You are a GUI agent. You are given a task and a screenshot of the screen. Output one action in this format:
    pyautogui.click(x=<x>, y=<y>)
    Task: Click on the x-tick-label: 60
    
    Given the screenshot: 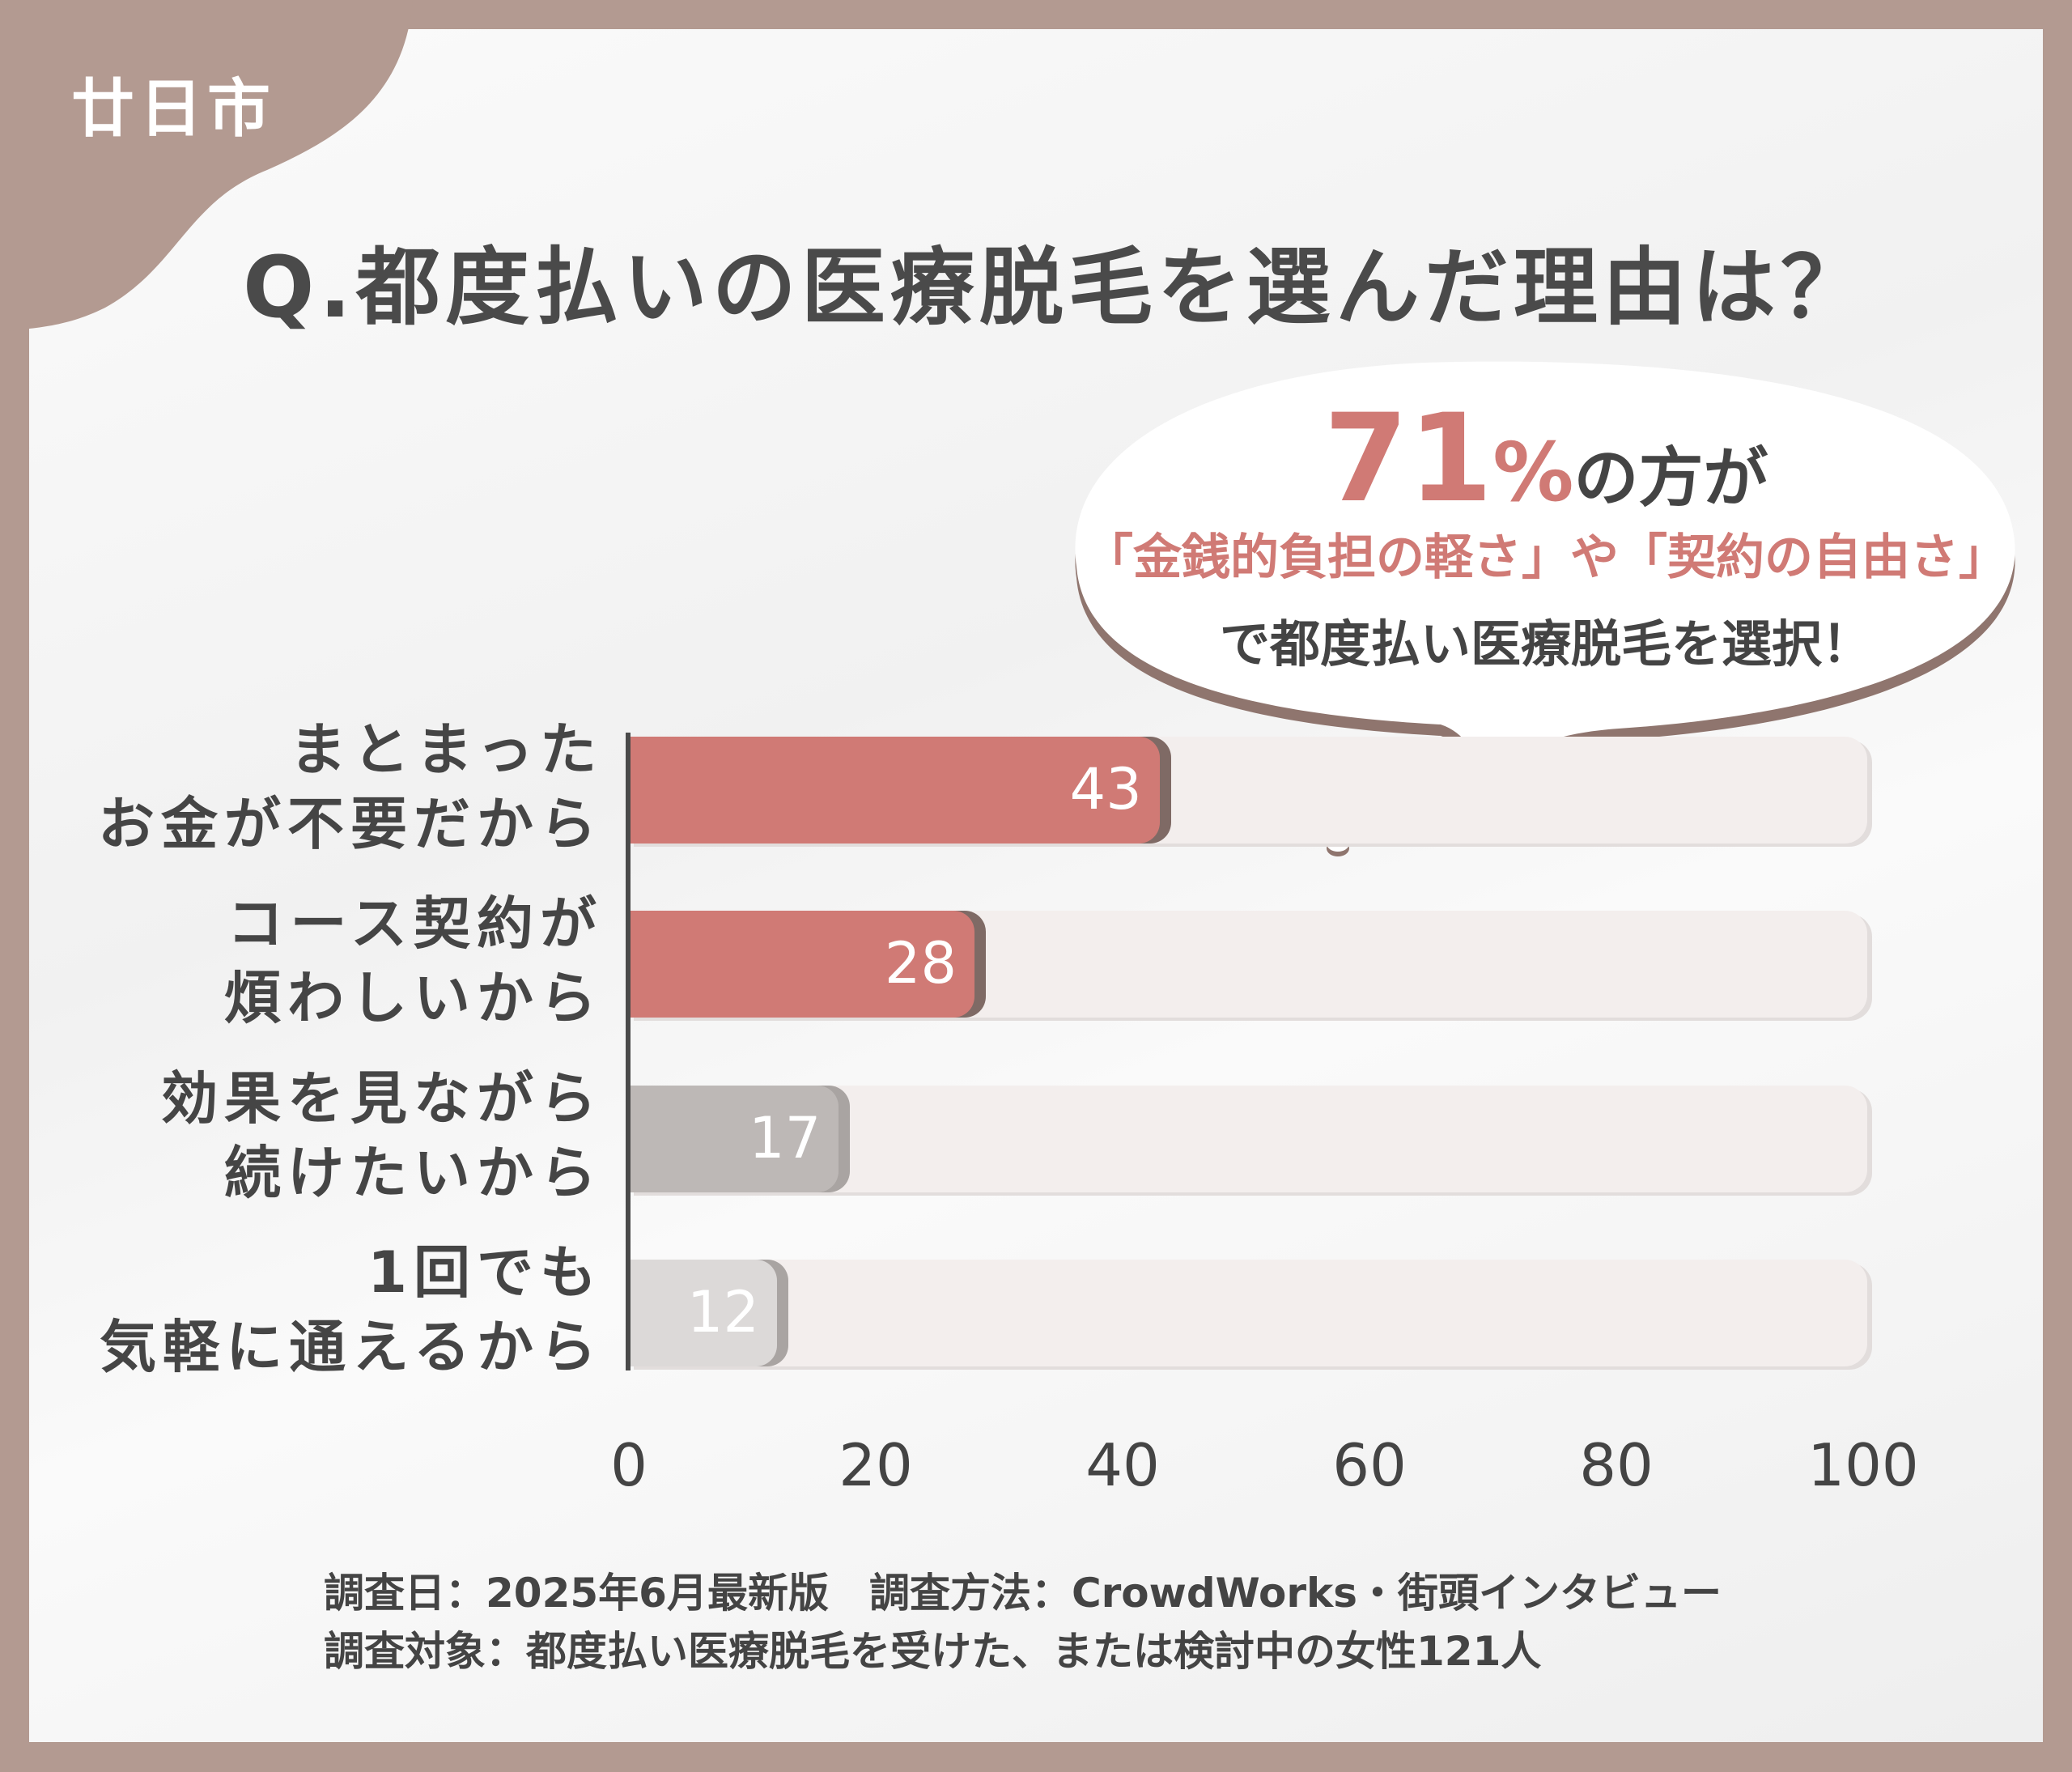 What is the action you would take?
    pyautogui.click(x=1369, y=1465)
    